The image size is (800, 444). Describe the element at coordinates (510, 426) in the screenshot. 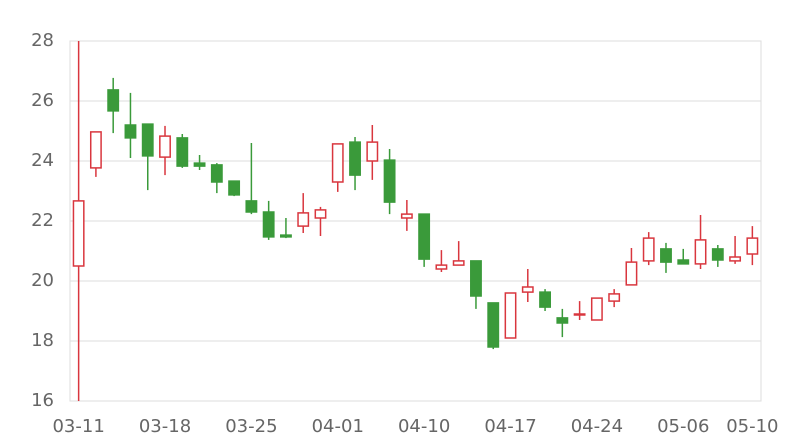

I see `x-tick-label: 04-17` at that location.